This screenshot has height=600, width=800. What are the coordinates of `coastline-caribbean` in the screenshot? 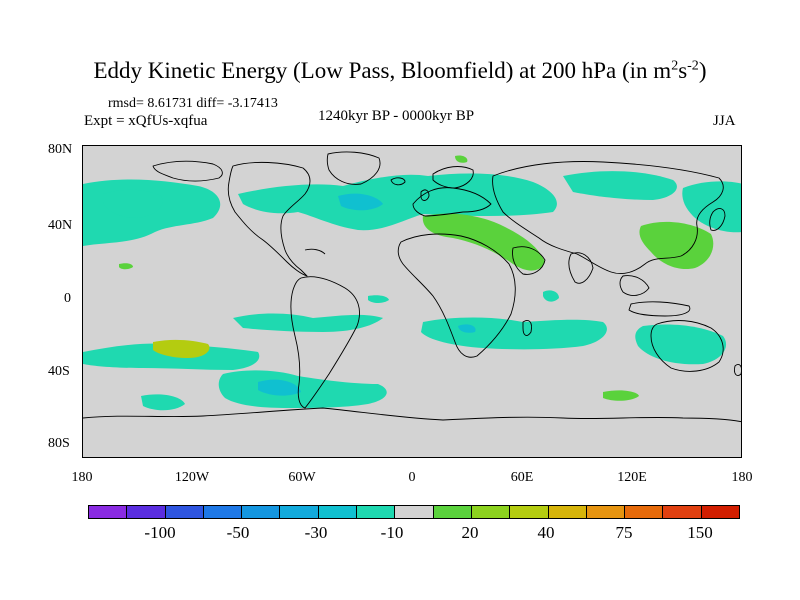 It's located at (315, 251).